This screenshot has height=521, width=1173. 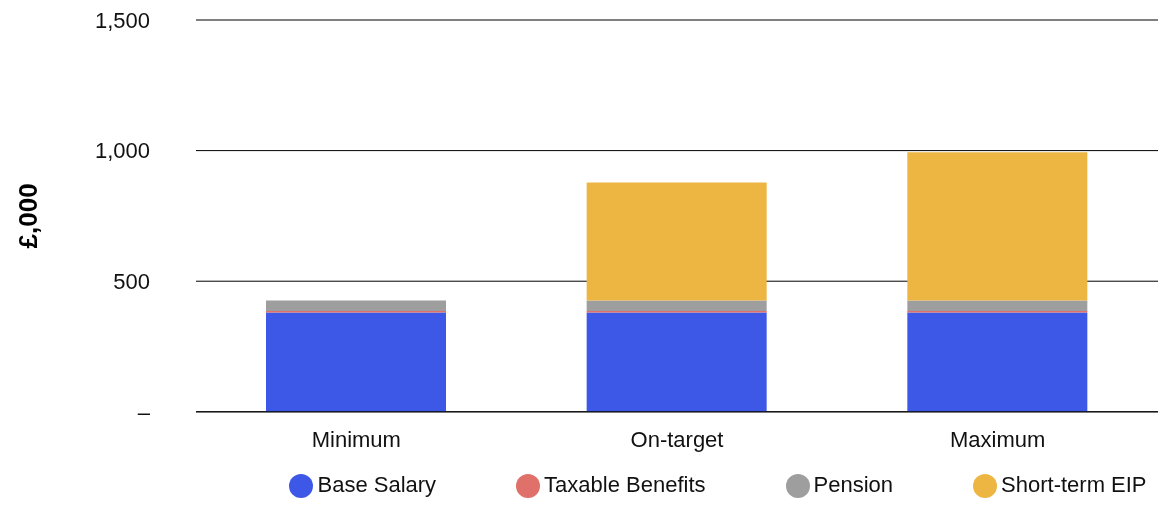 What do you see at coordinates (853, 484) in the screenshot?
I see `legend-label: Pension` at bounding box center [853, 484].